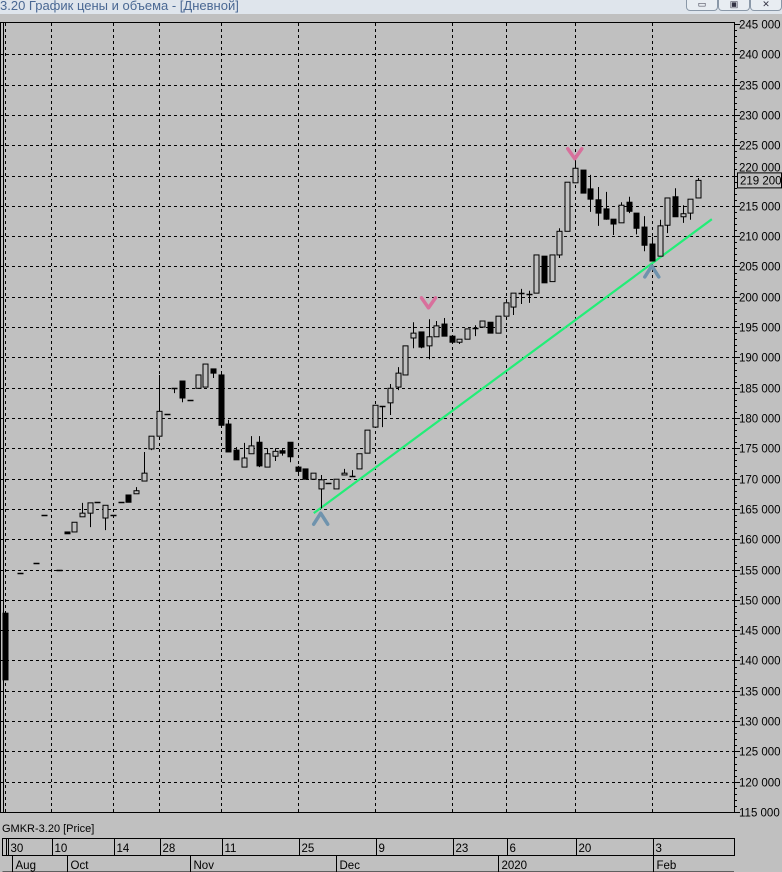  I want to click on y-tick-label: 195 000, so click(760, 329).